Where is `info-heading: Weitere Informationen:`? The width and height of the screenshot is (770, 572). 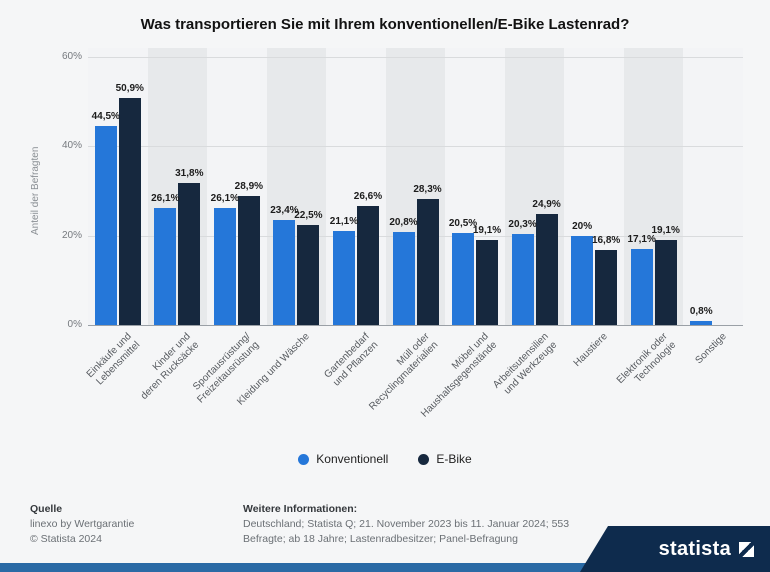 info-heading: Weitere Informationen: is located at coordinates (300, 509).